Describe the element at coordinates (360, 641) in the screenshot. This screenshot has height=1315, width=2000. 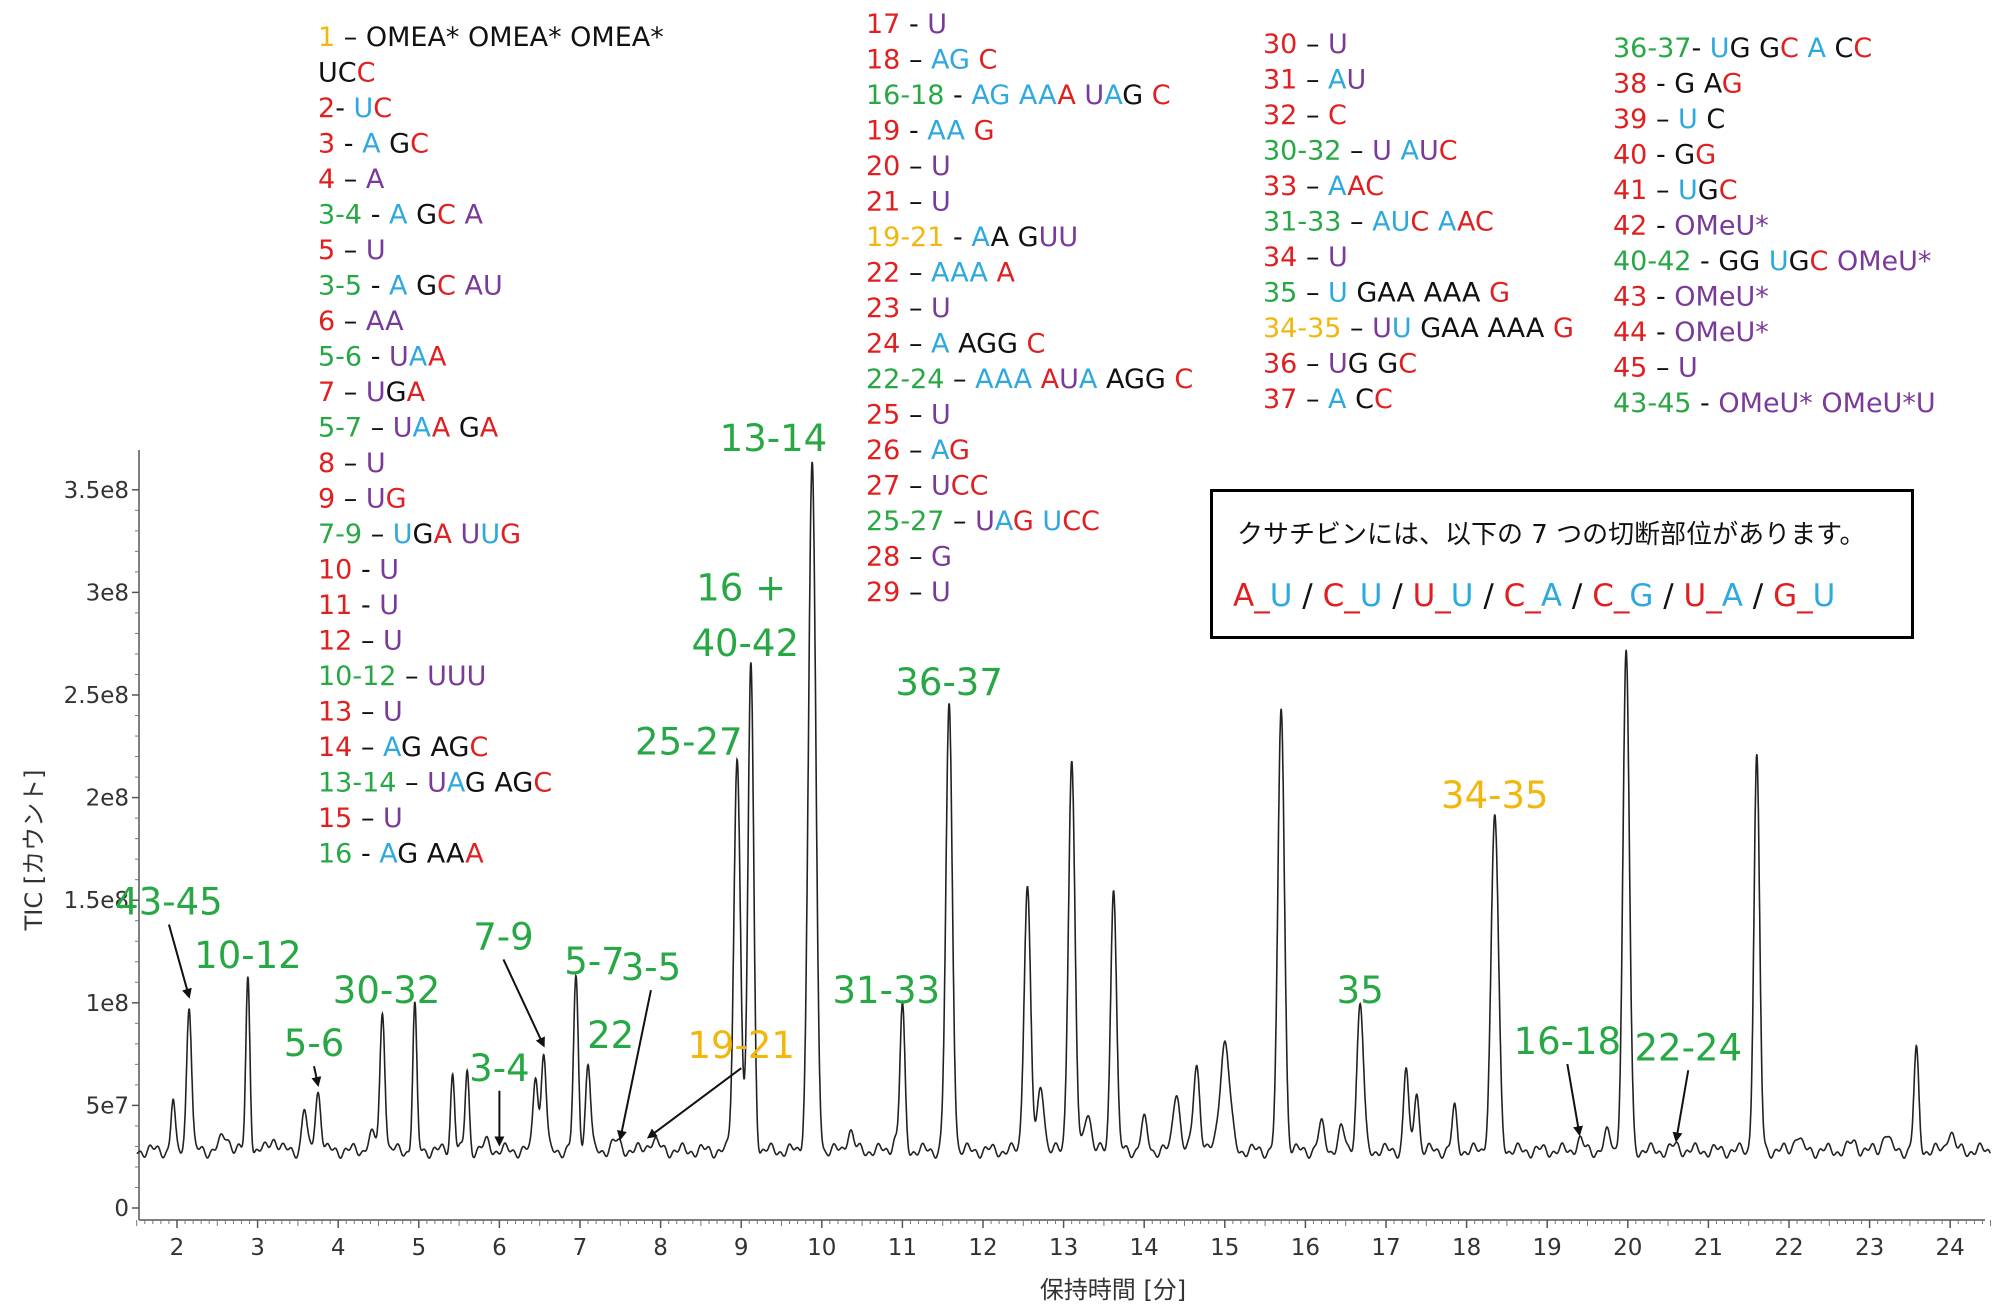
I see `legend-line: 12 – U` at that location.